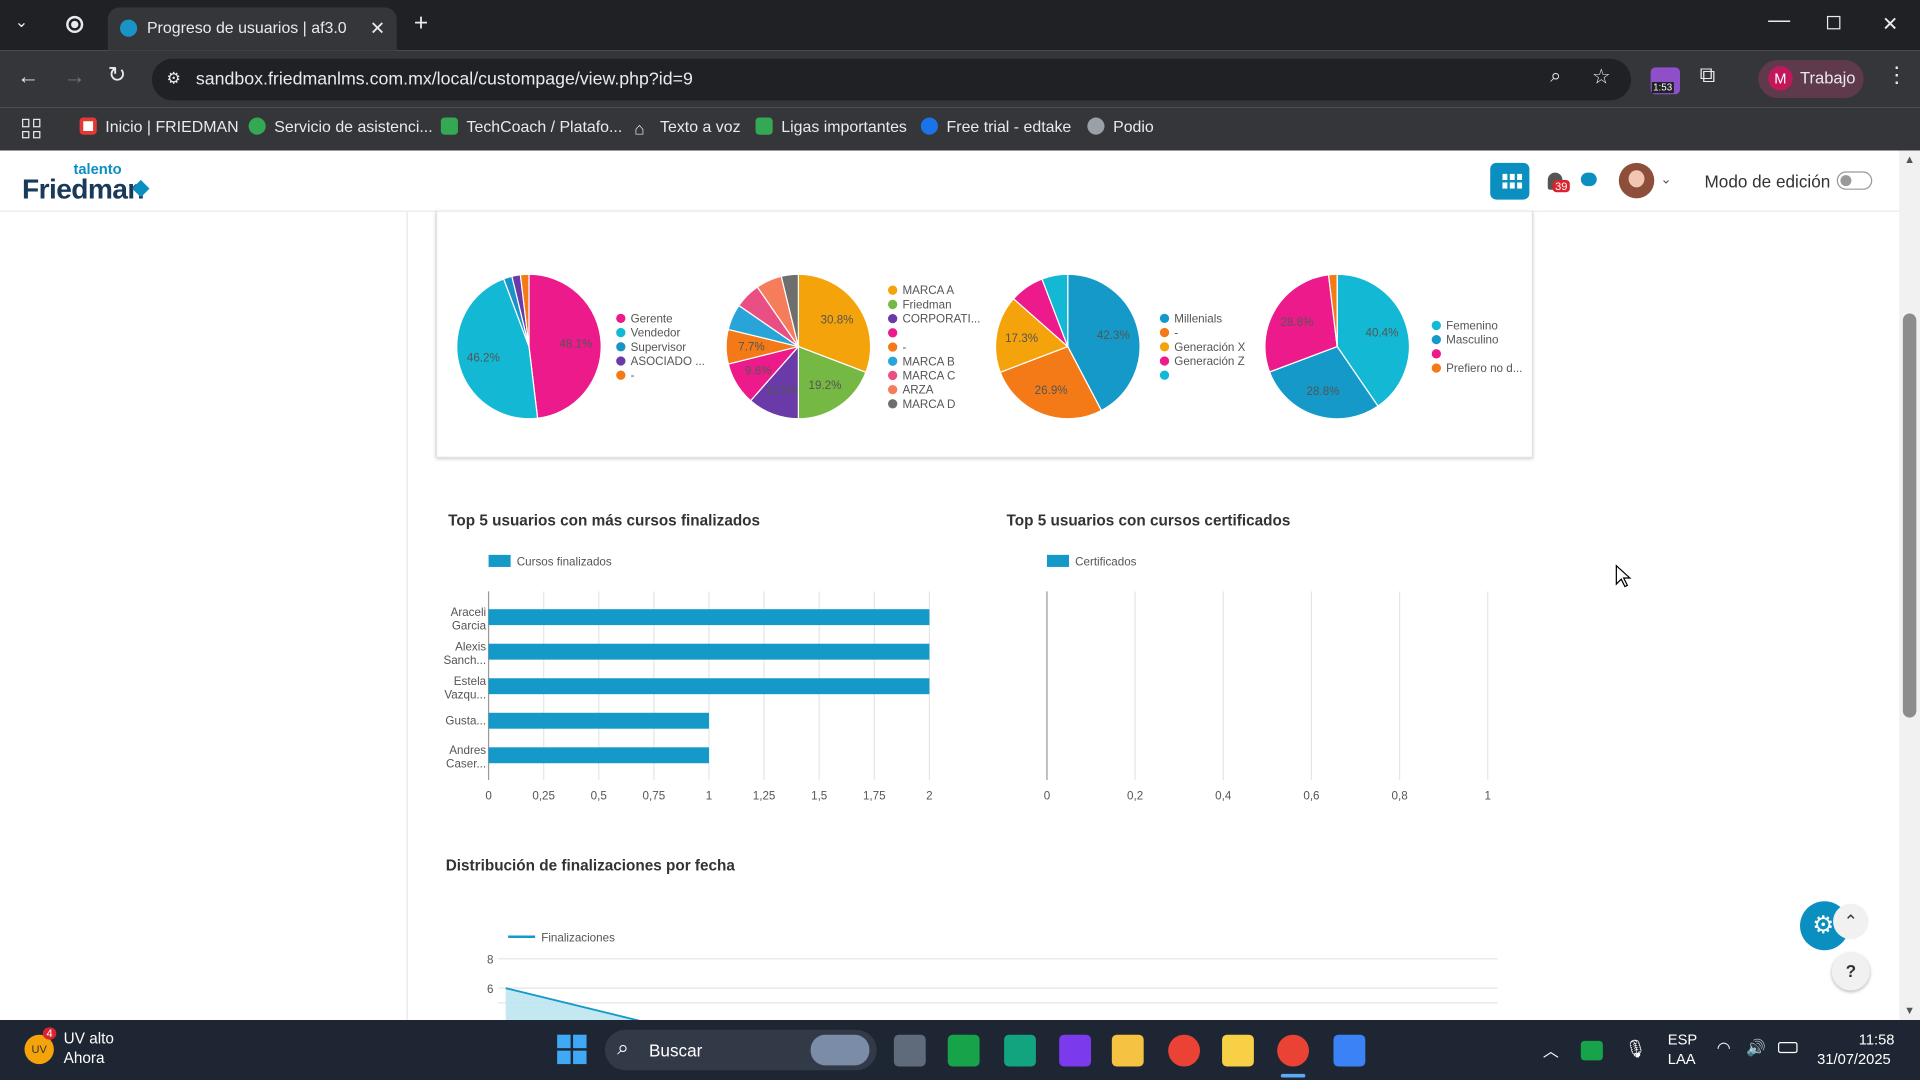 This screenshot has height=1080, width=1920. What do you see at coordinates (1556, 76) in the screenshot?
I see `zoom-icon: ⌕` at bounding box center [1556, 76].